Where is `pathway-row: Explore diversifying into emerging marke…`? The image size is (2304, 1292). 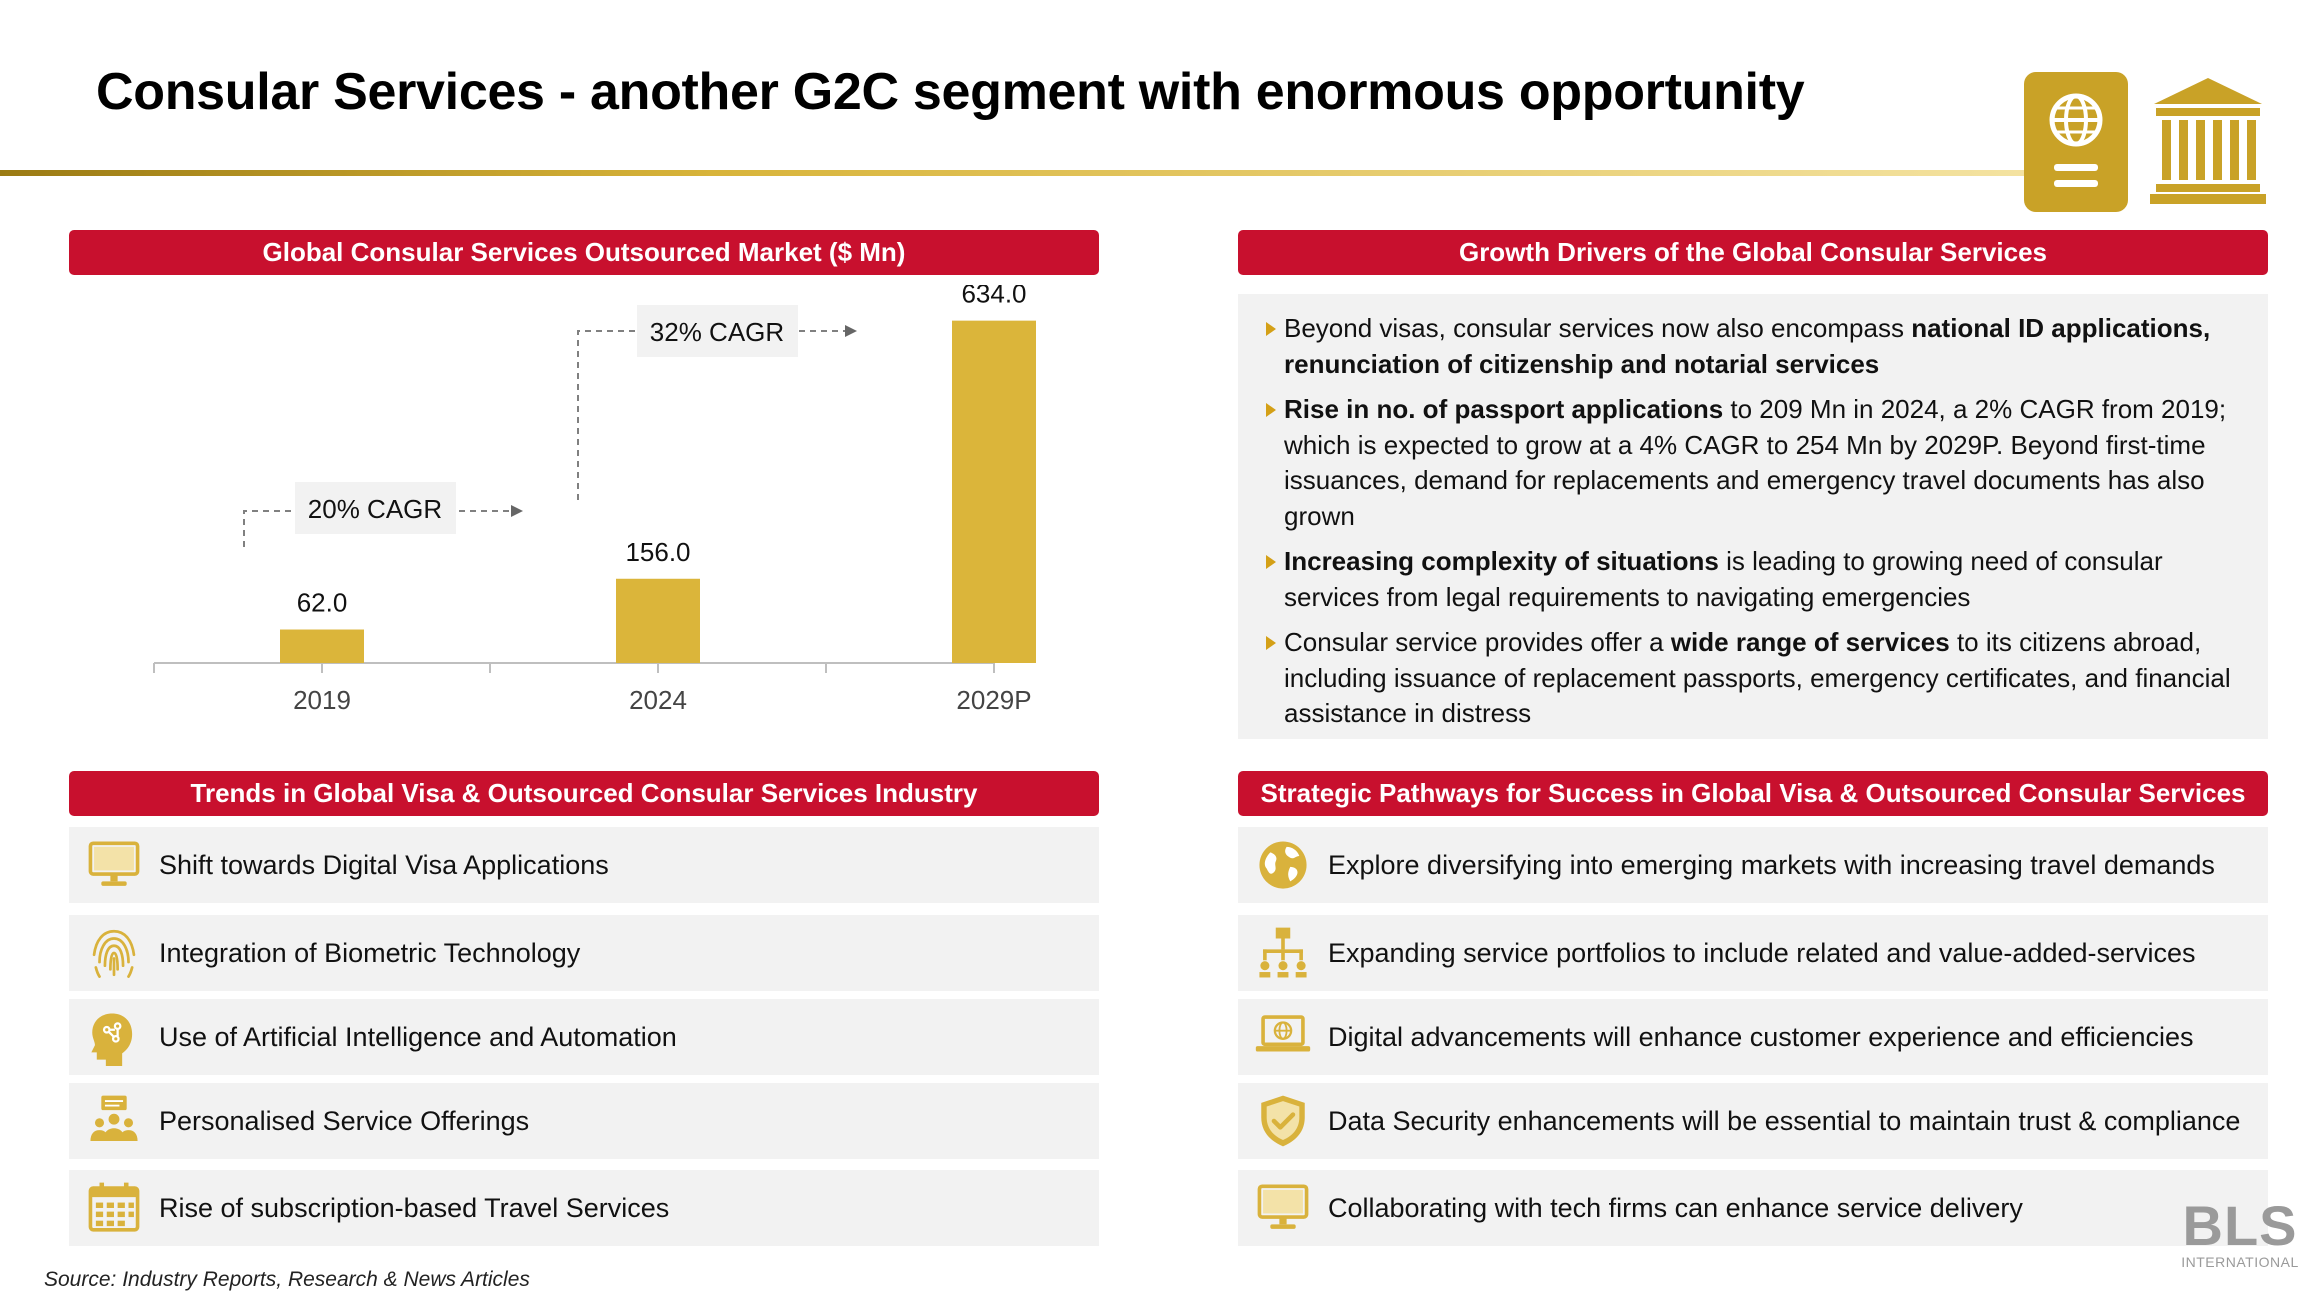
pathway-row: Explore diversifying into emerging marke… is located at coordinates (1753, 865).